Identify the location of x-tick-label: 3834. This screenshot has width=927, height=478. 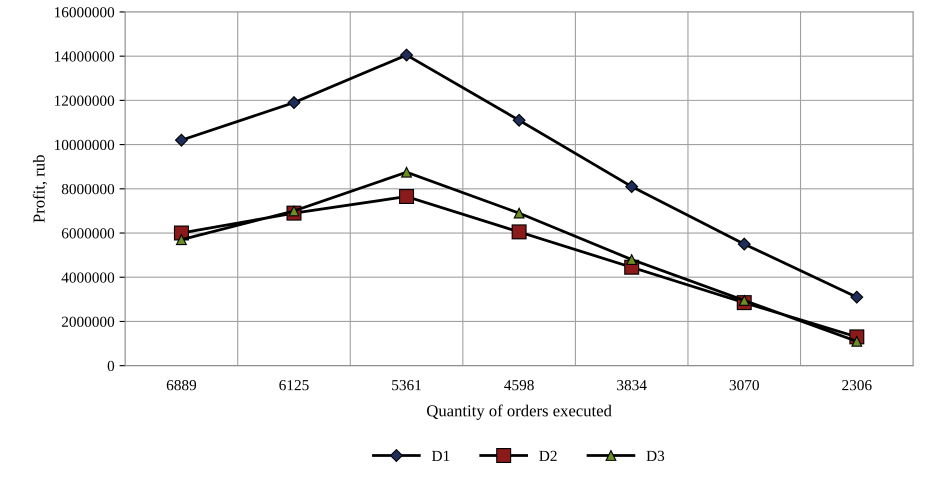
(632, 385).